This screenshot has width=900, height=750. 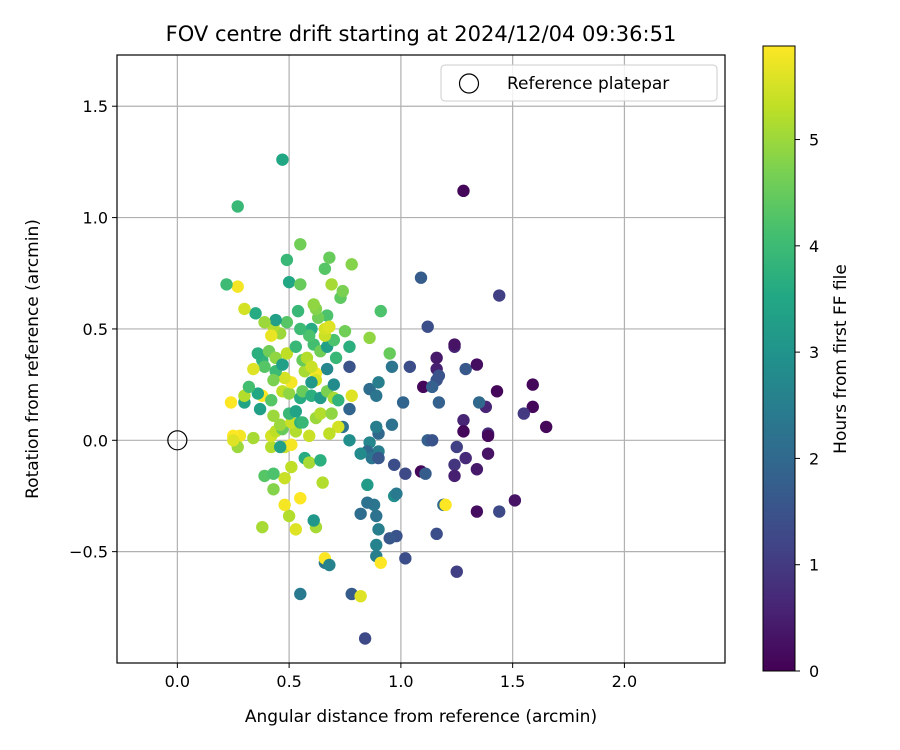 What do you see at coordinates (512, 681) in the screenshot?
I see `x-tick-label: 1.5` at bounding box center [512, 681].